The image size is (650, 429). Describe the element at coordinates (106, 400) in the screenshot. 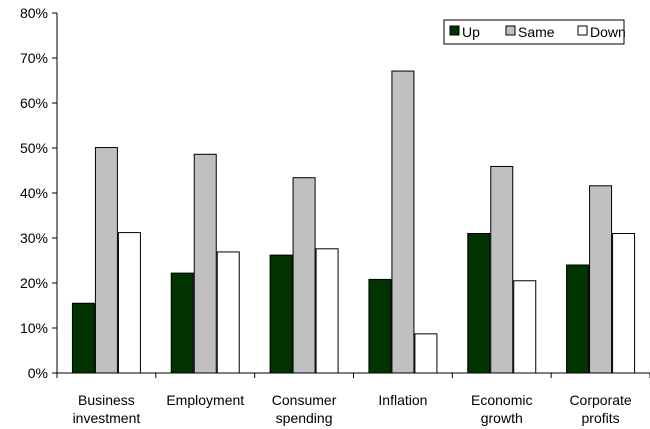

I see `x-category-label: Business` at that location.